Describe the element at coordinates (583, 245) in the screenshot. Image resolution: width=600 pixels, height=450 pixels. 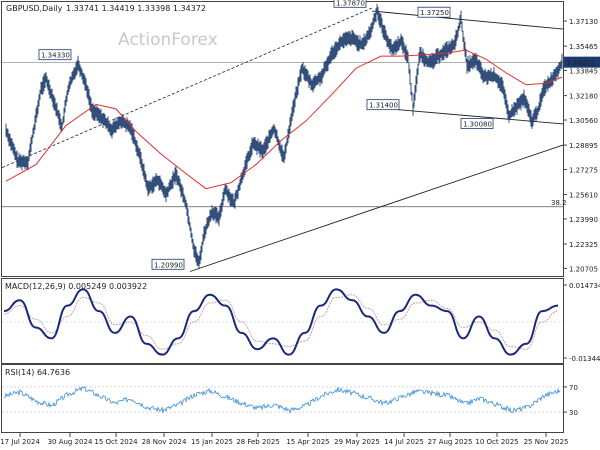
I see `price-y-tick-label: 1.22325` at that location.